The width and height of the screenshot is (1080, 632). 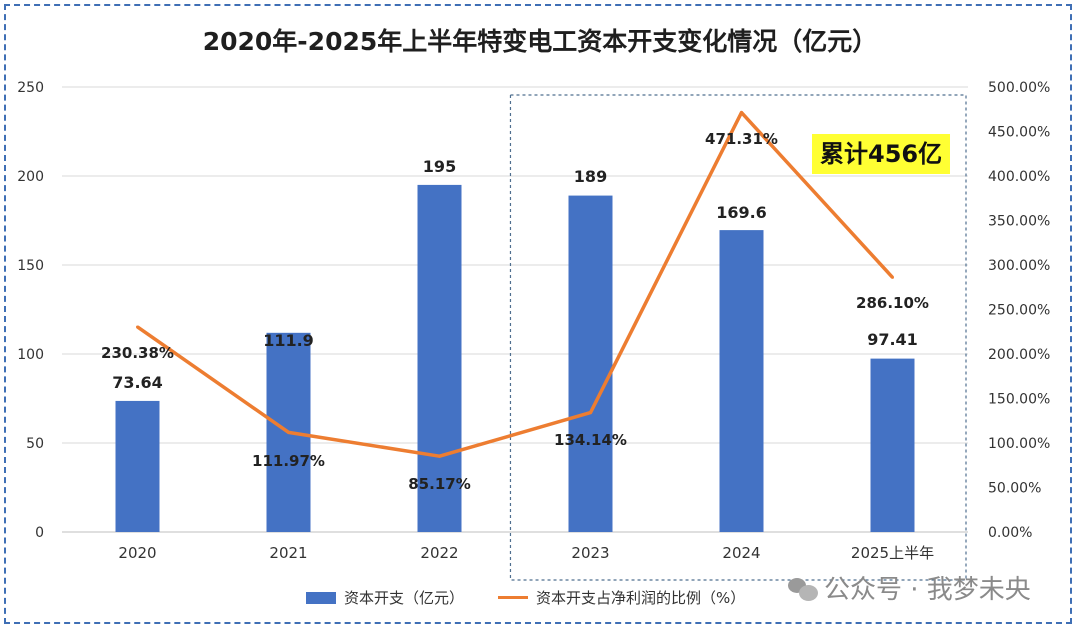 What do you see at coordinates (590, 553) in the screenshot?
I see `x-tick-label: 2023` at bounding box center [590, 553].